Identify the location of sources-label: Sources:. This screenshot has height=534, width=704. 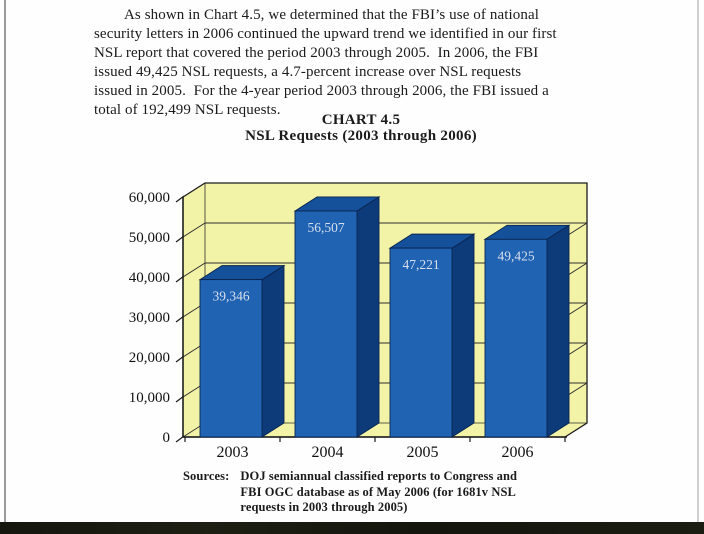
(206, 476).